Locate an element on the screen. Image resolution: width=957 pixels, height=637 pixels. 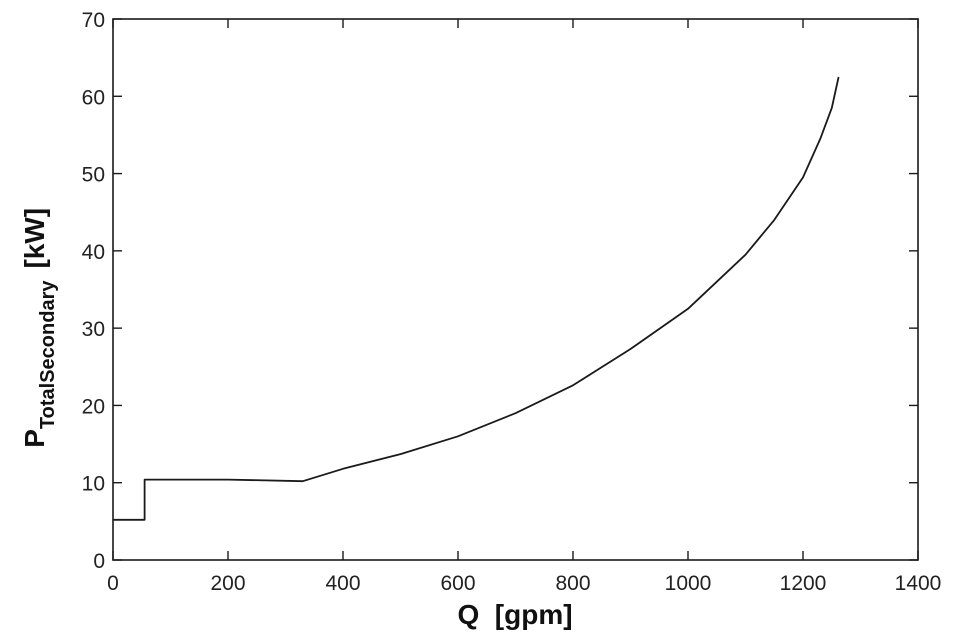
x-tick-label: 800 is located at coordinates (572, 583).